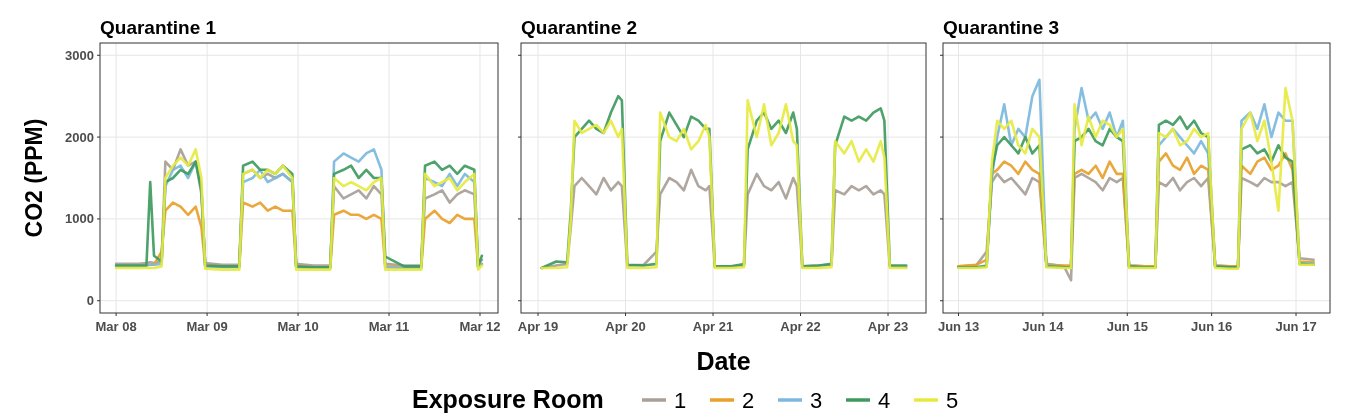  I want to click on x-axis-title: Date, so click(723, 361).